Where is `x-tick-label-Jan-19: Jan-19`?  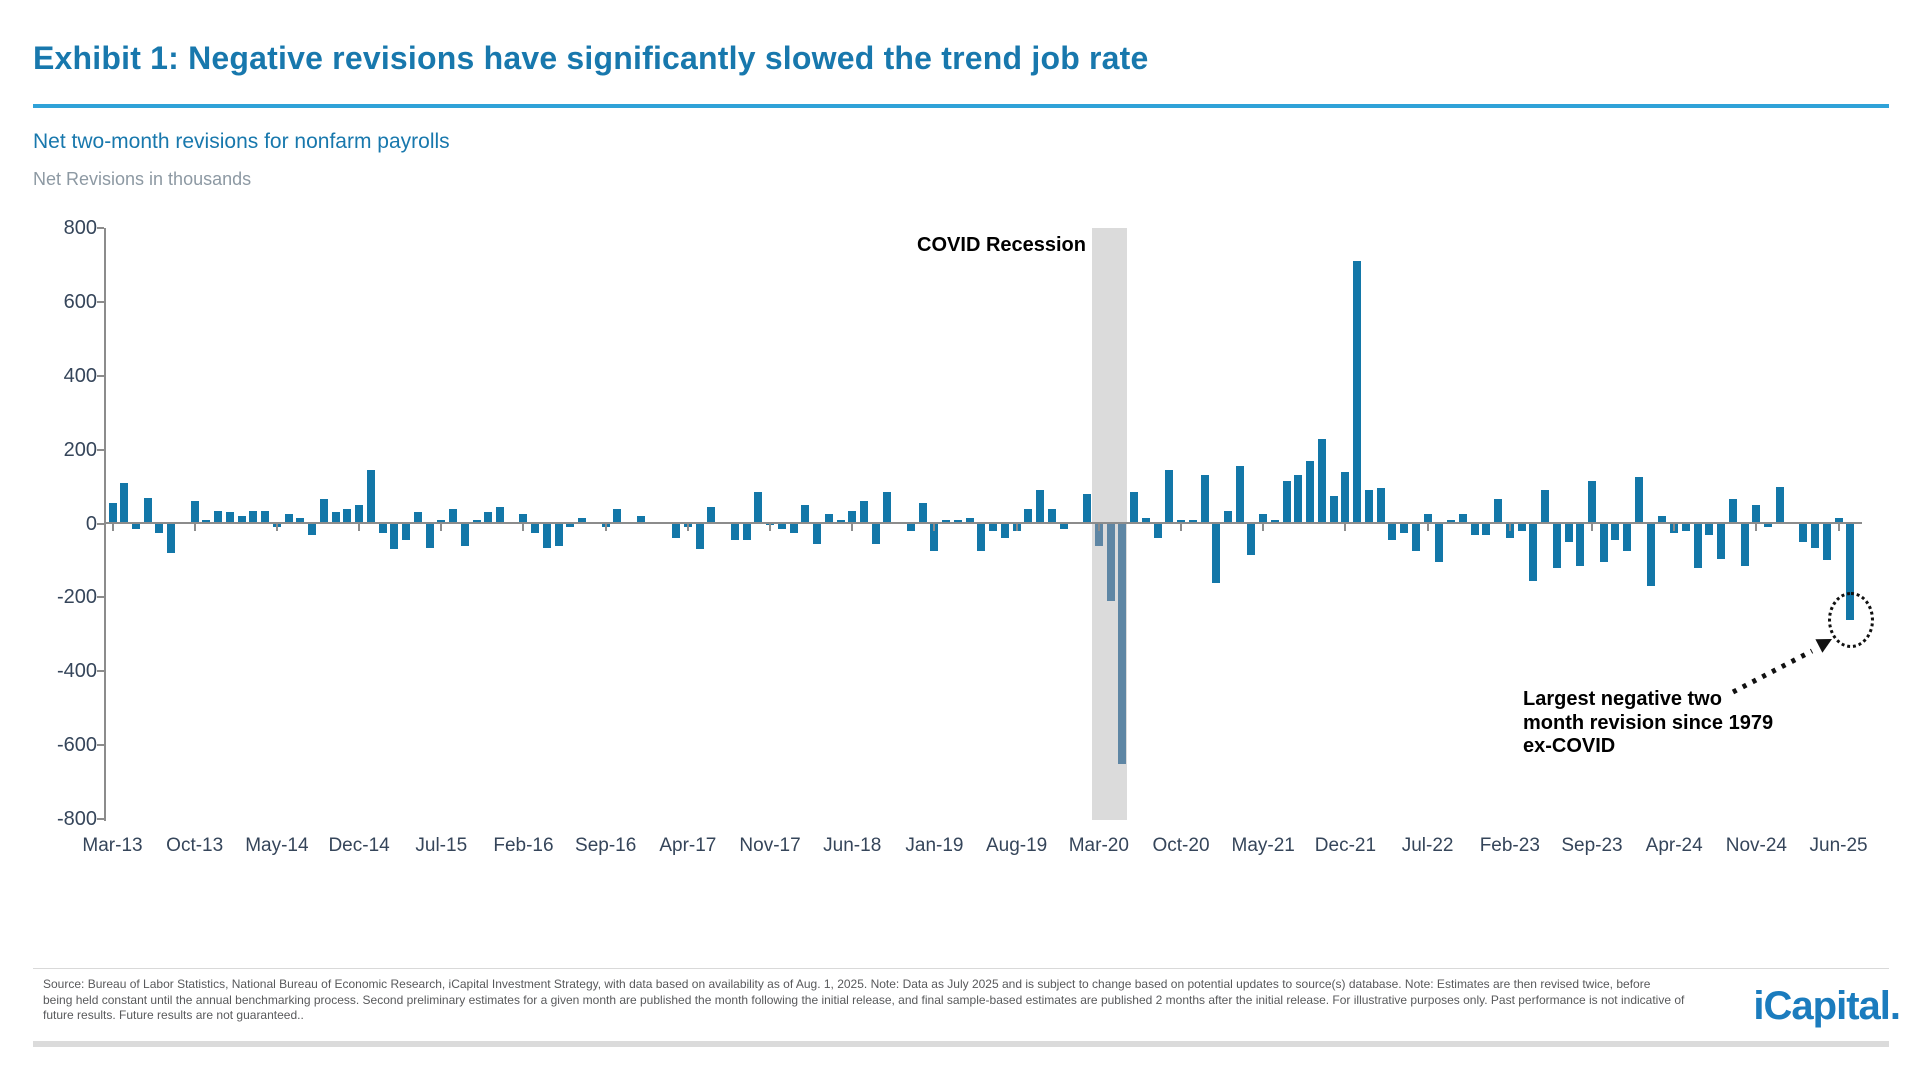 x-tick-label-Jan-19: Jan-19 is located at coordinates (934, 845).